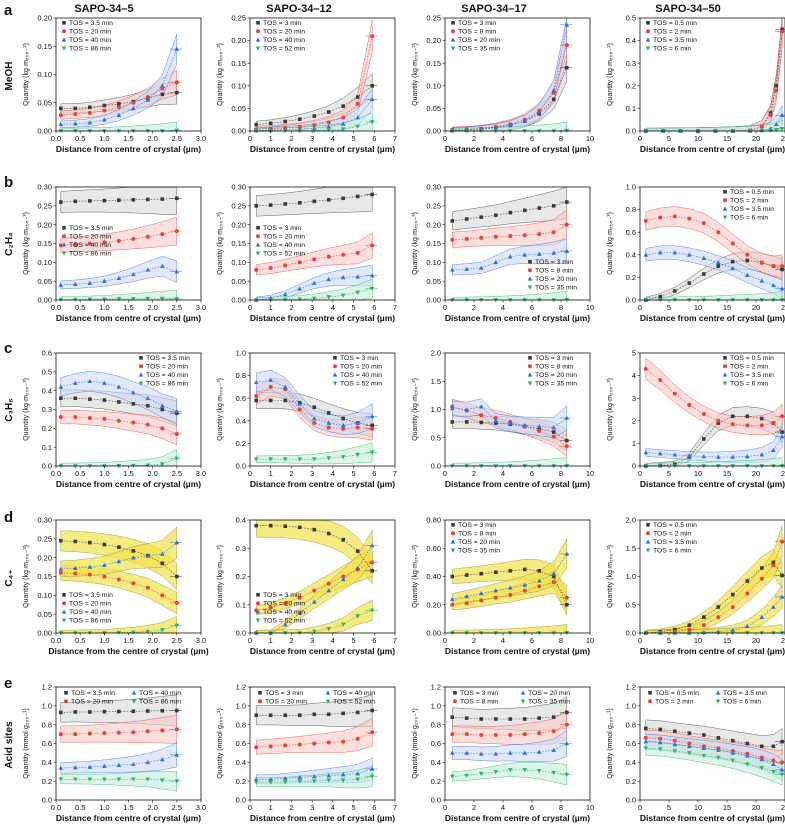 The width and height of the screenshot is (785, 827). Describe the element at coordinates (687, 9) in the screenshot. I see `column-title-3: SAPO-34–50` at that location.